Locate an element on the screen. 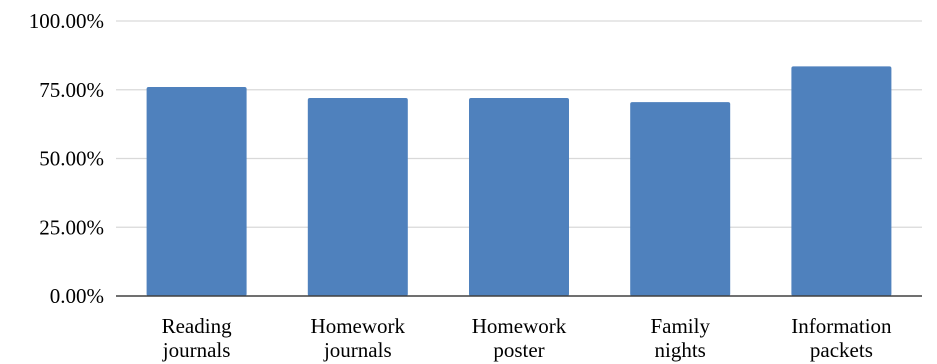 The height and width of the screenshot is (364, 937). y-tick-label: 25.00% is located at coordinates (71, 227).